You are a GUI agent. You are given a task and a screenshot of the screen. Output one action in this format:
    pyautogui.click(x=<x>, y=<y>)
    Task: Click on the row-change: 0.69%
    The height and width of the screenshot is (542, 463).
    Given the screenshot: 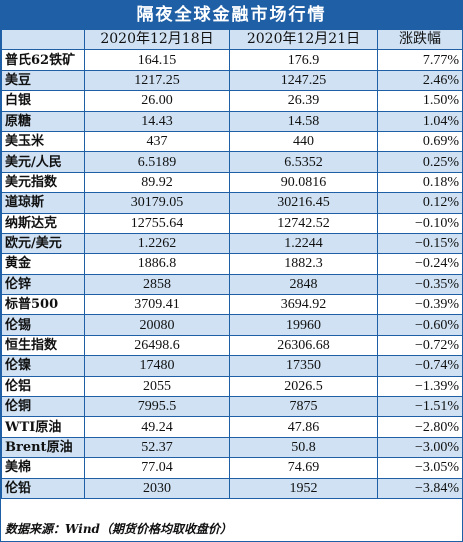 What is the action you would take?
    pyautogui.click(x=420, y=141)
    